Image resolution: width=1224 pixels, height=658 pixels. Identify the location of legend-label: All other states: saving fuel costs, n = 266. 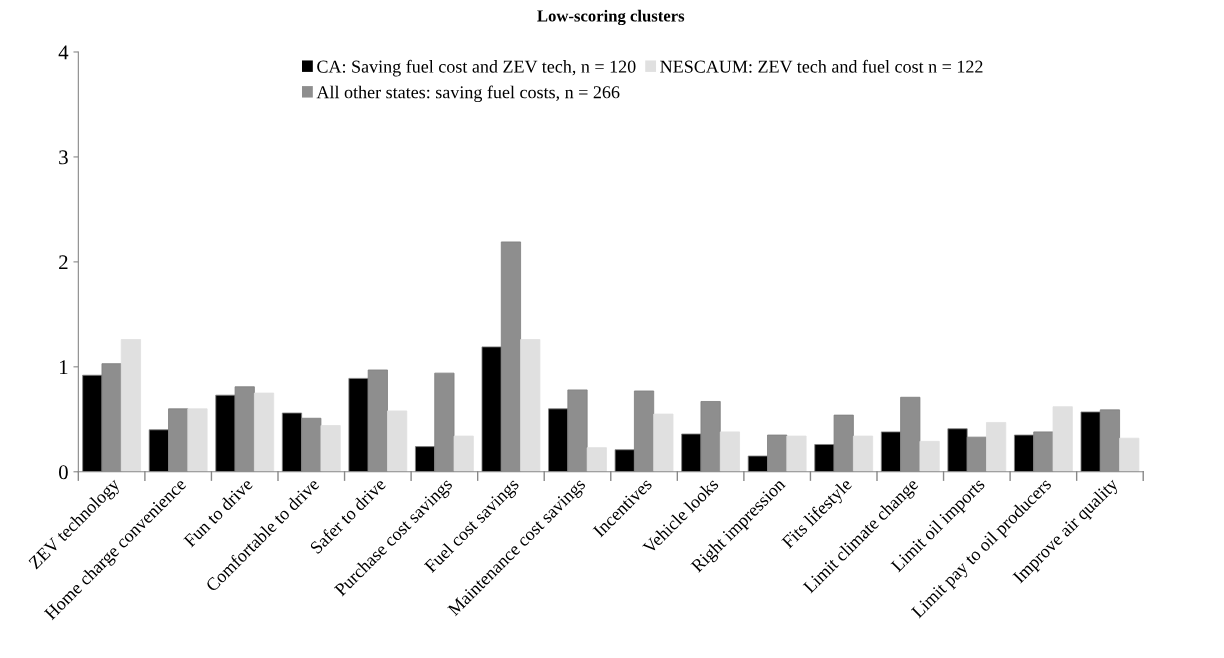
(468, 94).